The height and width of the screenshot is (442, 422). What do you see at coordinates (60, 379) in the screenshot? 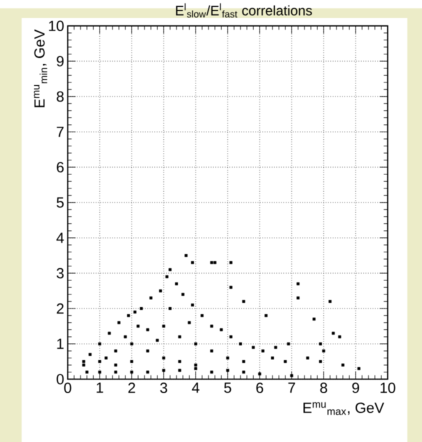
I see `y-tick-label: 0` at bounding box center [60, 379].